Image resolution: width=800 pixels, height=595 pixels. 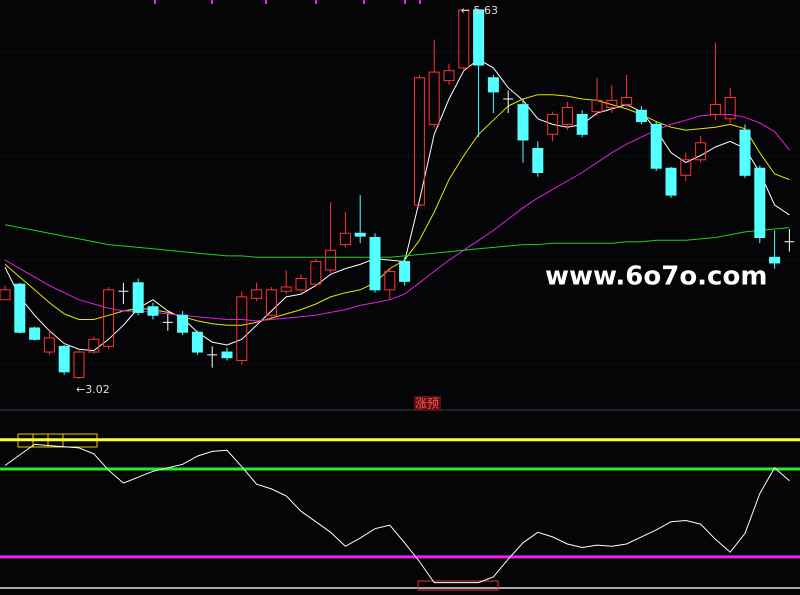 I want to click on high-label: ← 5.63, so click(x=479, y=10).